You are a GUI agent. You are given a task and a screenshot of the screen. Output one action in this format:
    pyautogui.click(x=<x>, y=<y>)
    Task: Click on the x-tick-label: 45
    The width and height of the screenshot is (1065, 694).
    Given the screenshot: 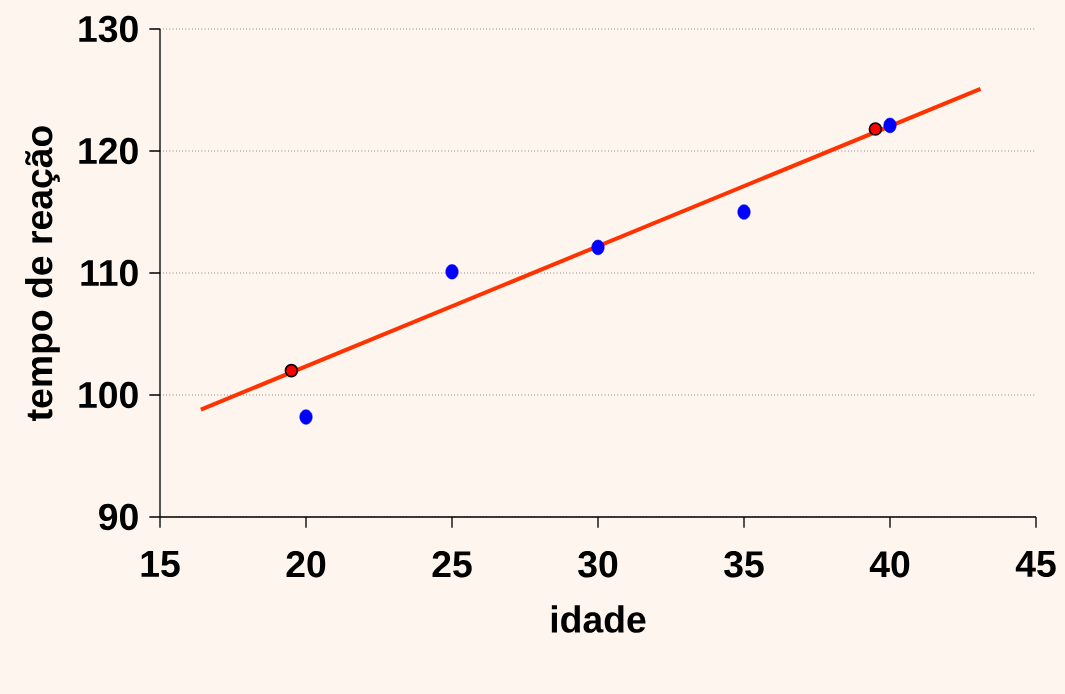 What is the action you would take?
    pyautogui.click(x=1035, y=564)
    